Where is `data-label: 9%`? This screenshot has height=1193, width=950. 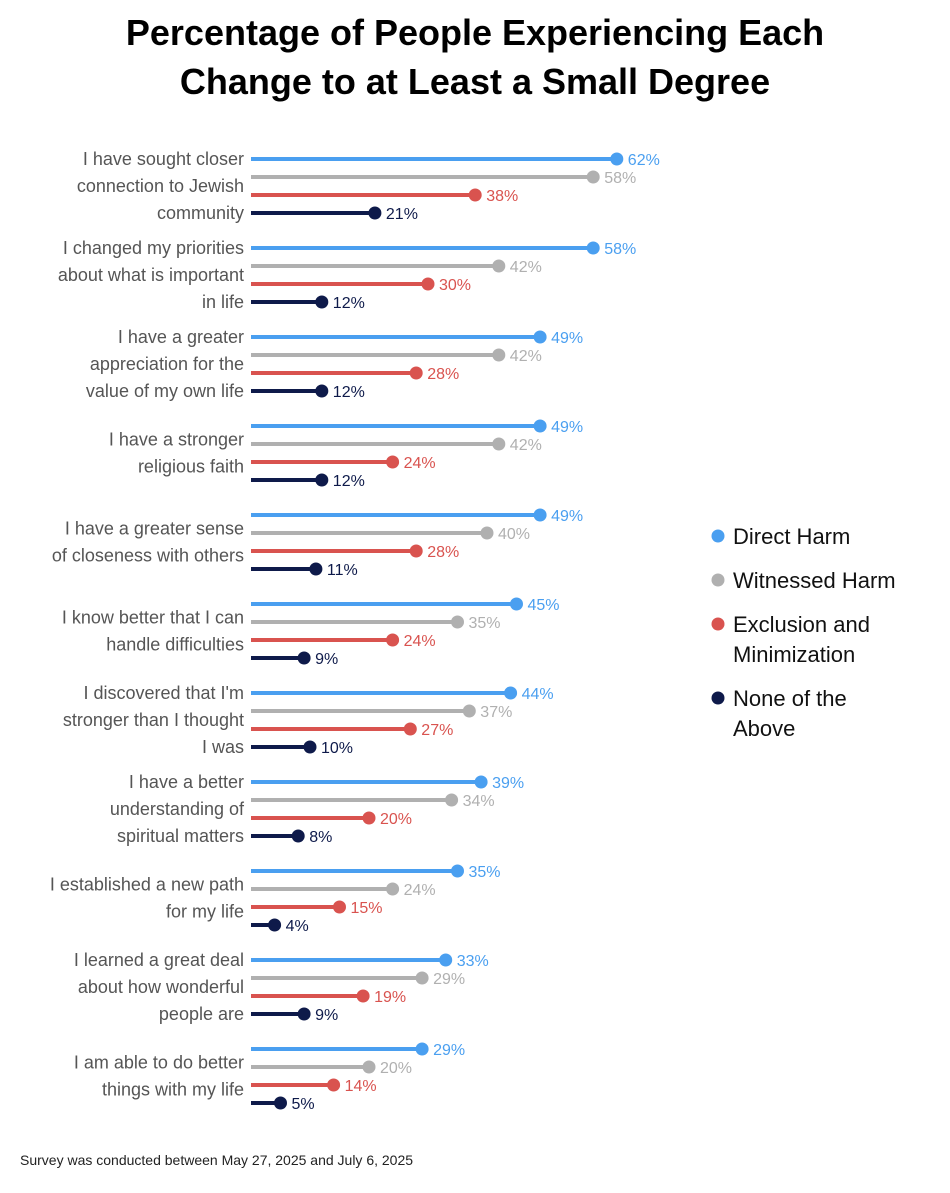 data-label: 9% is located at coordinates (326, 1015).